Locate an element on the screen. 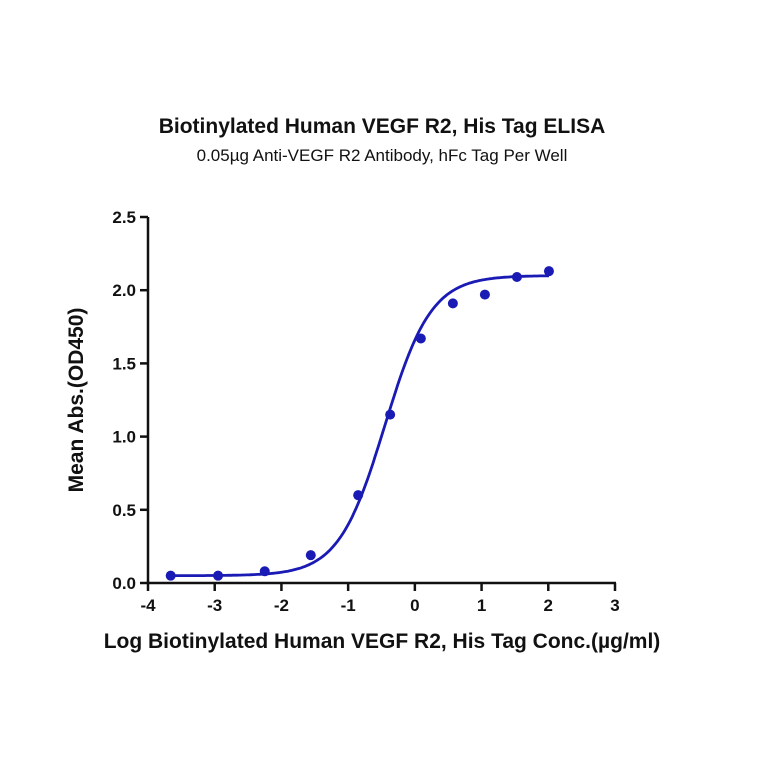  y-tick-label: 1.0 is located at coordinates (124, 437).